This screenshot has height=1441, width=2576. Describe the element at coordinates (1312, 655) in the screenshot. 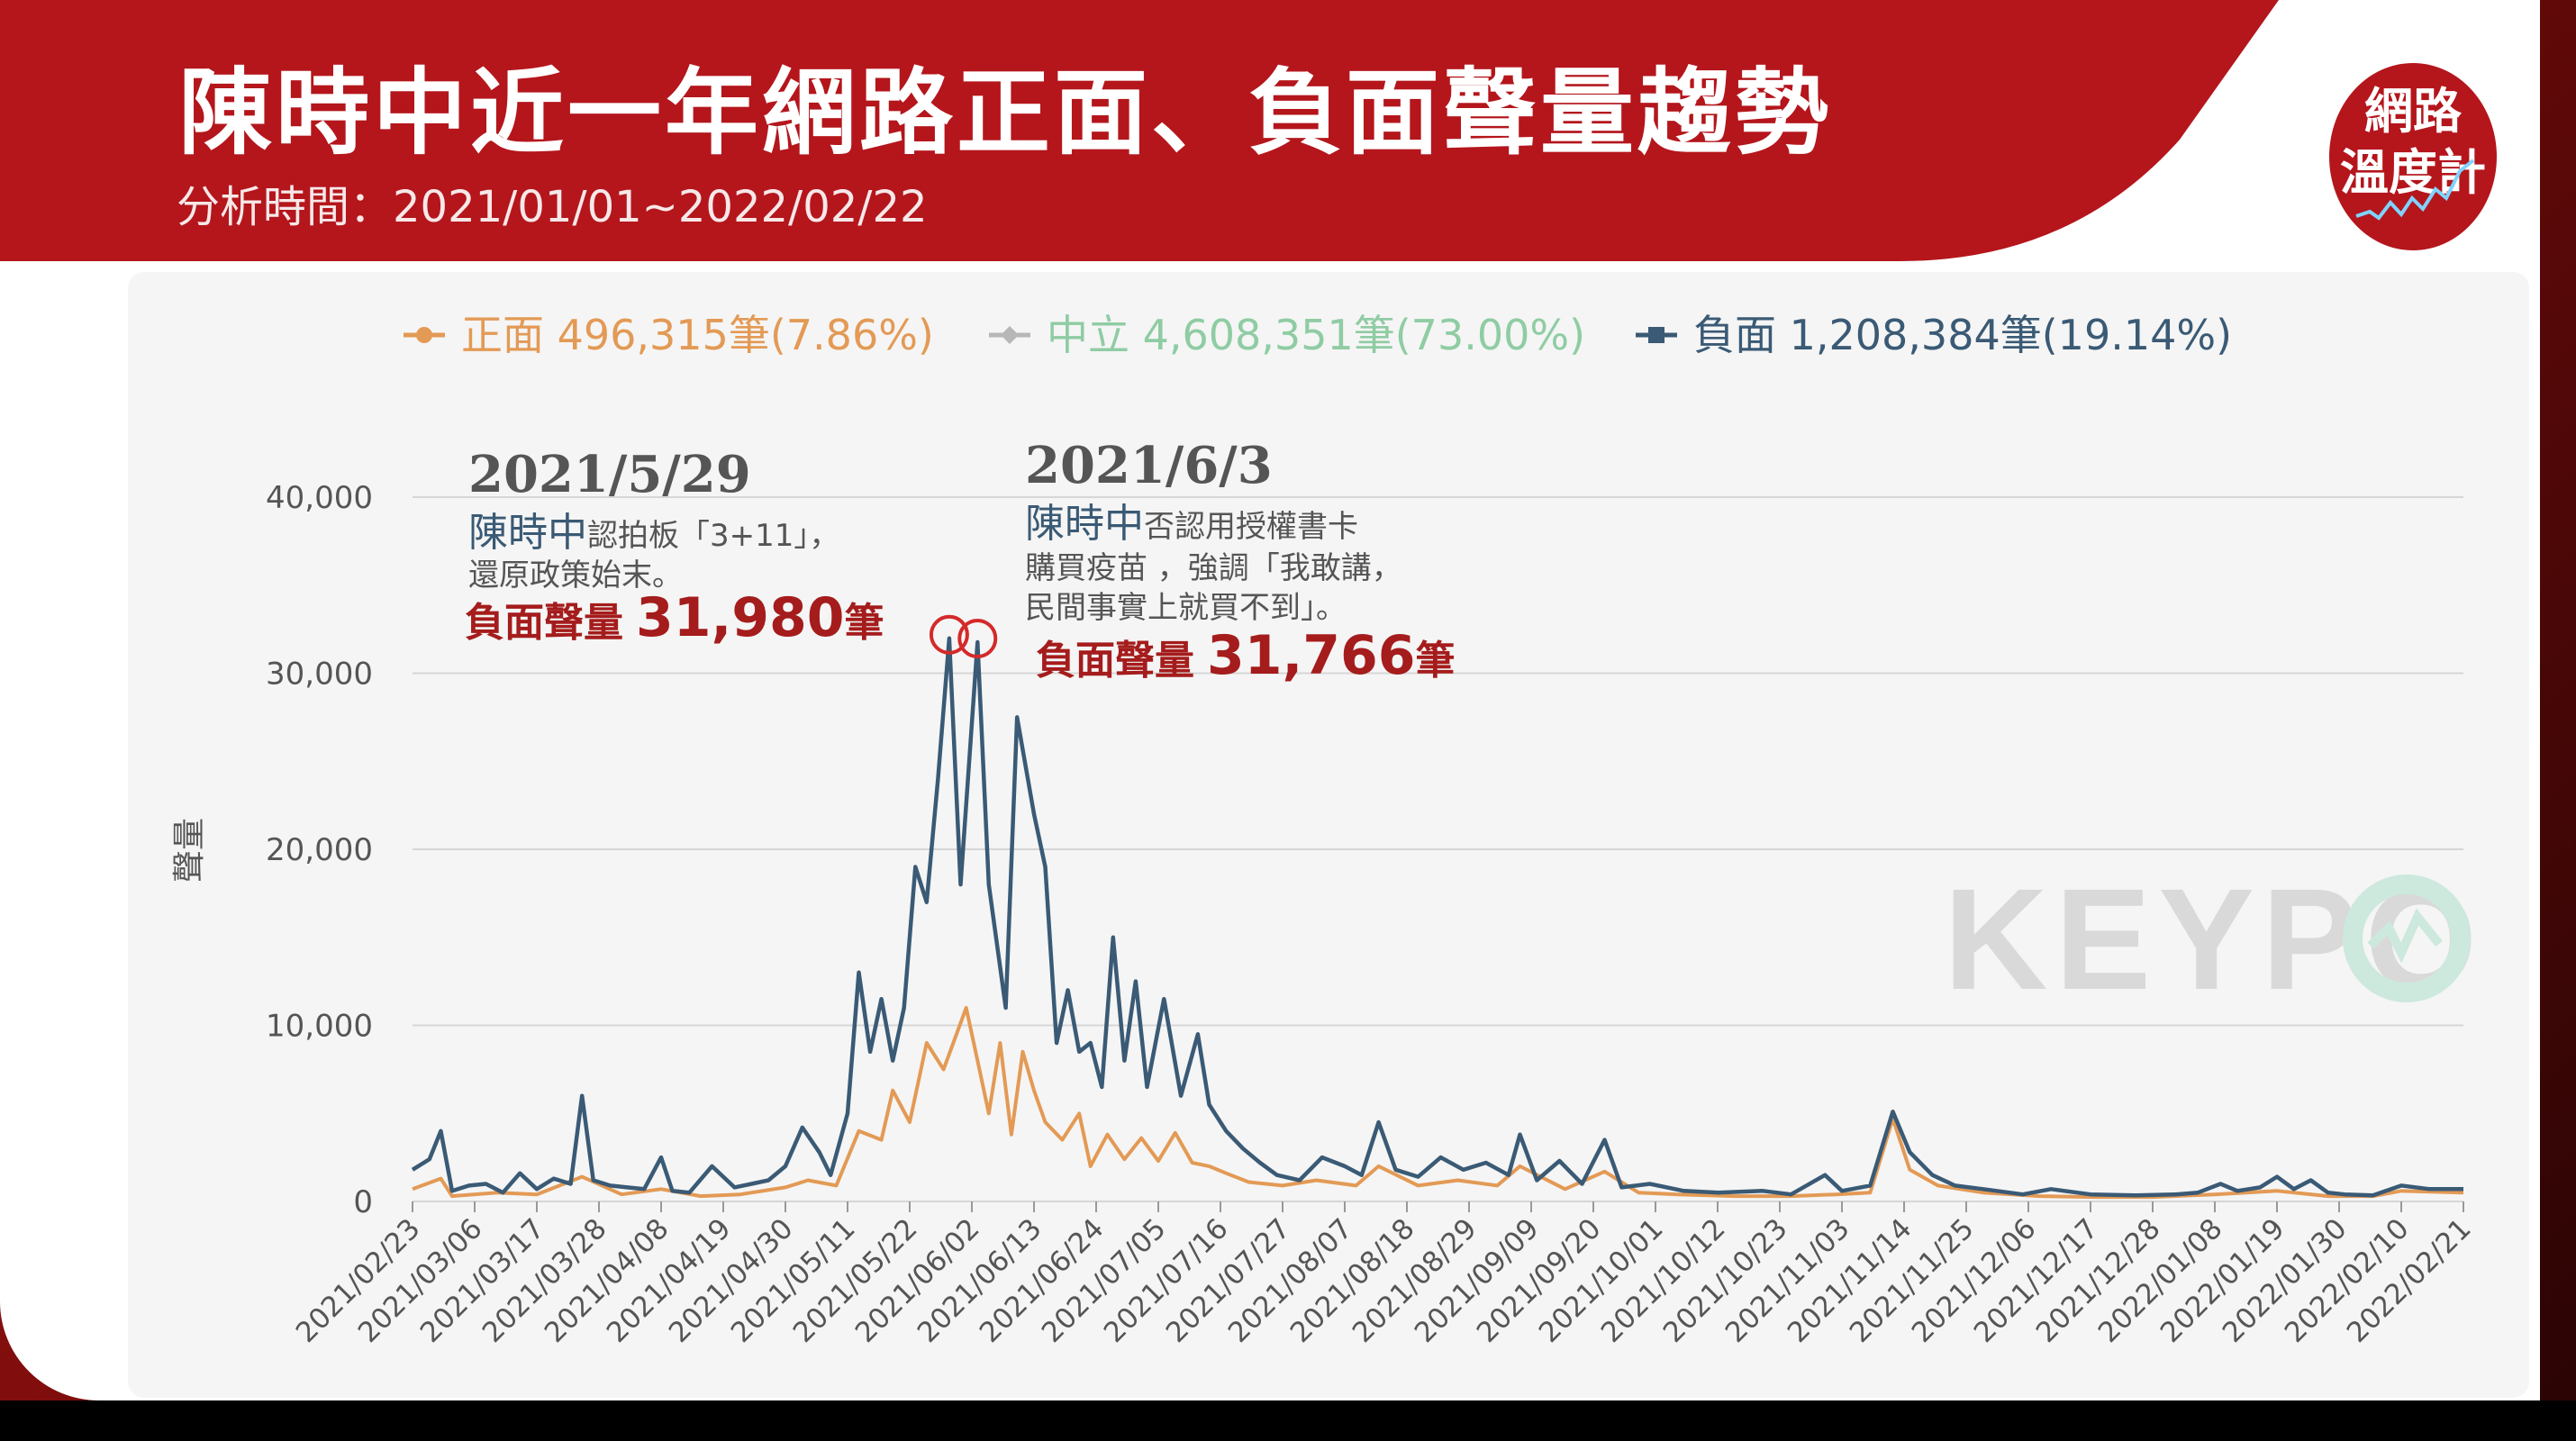

I see `annotation-volume-value: 31,766` at that location.